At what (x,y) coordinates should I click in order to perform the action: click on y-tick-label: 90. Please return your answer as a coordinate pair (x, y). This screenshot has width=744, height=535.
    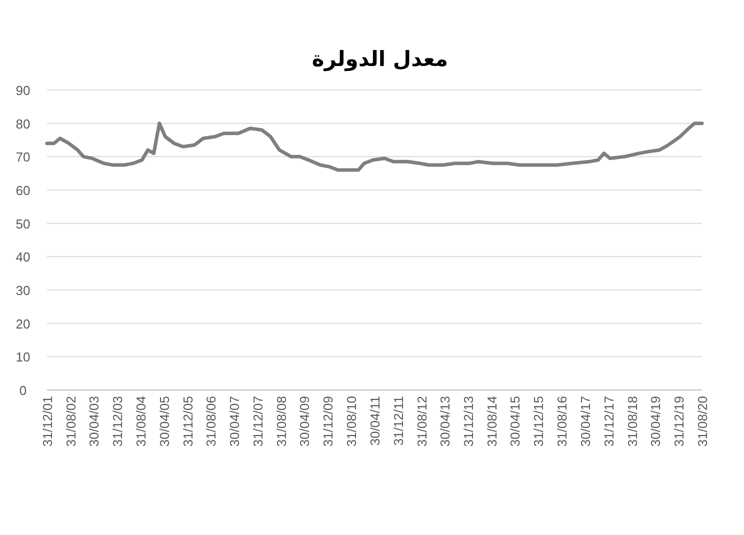
    Looking at the image, I should click on (23, 90).